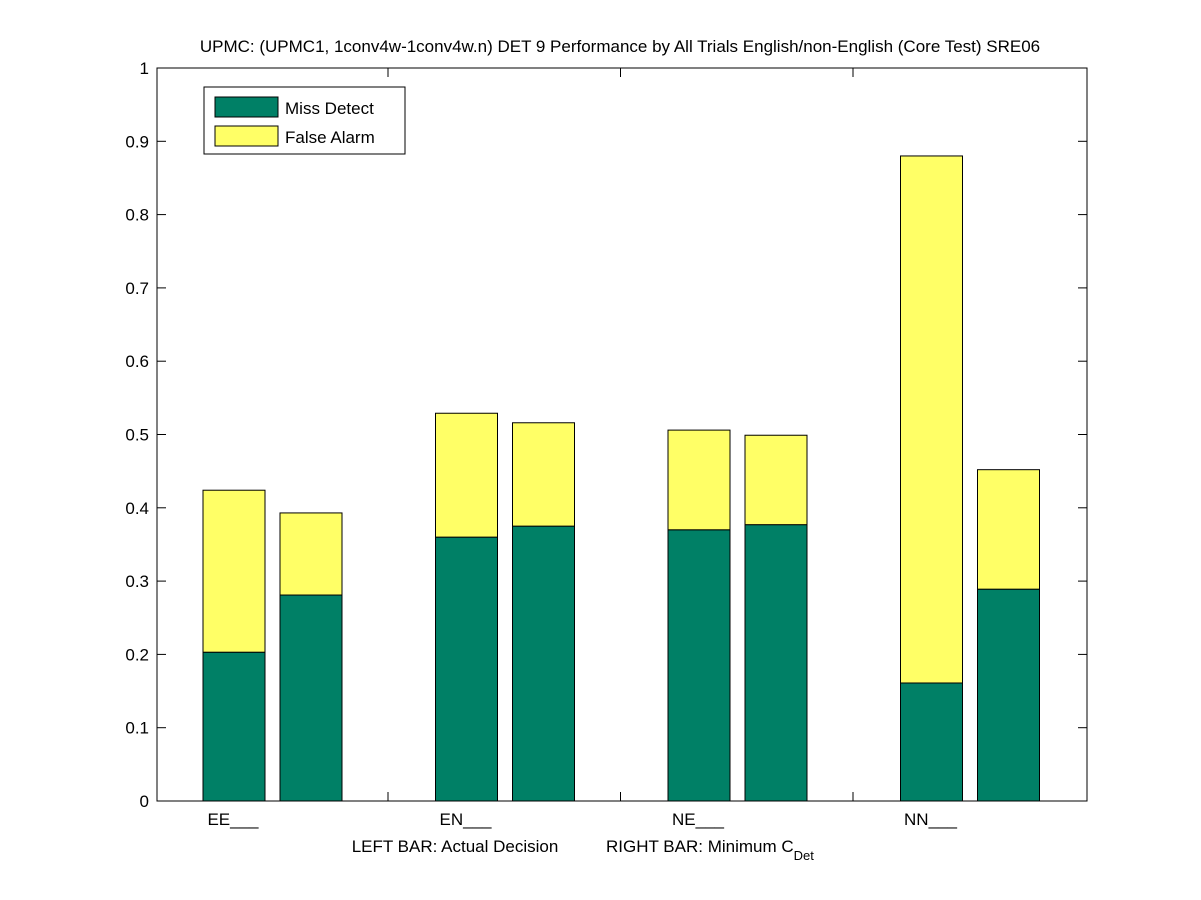  What do you see at coordinates (137, 581) in the screenshot?
I see `y-tick-label: 0.3` at bounding box center [137, 581].